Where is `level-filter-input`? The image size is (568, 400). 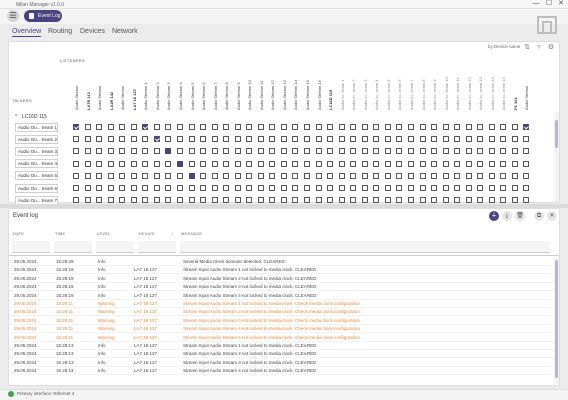 level-filter-input is located at coordinates (115, 247).